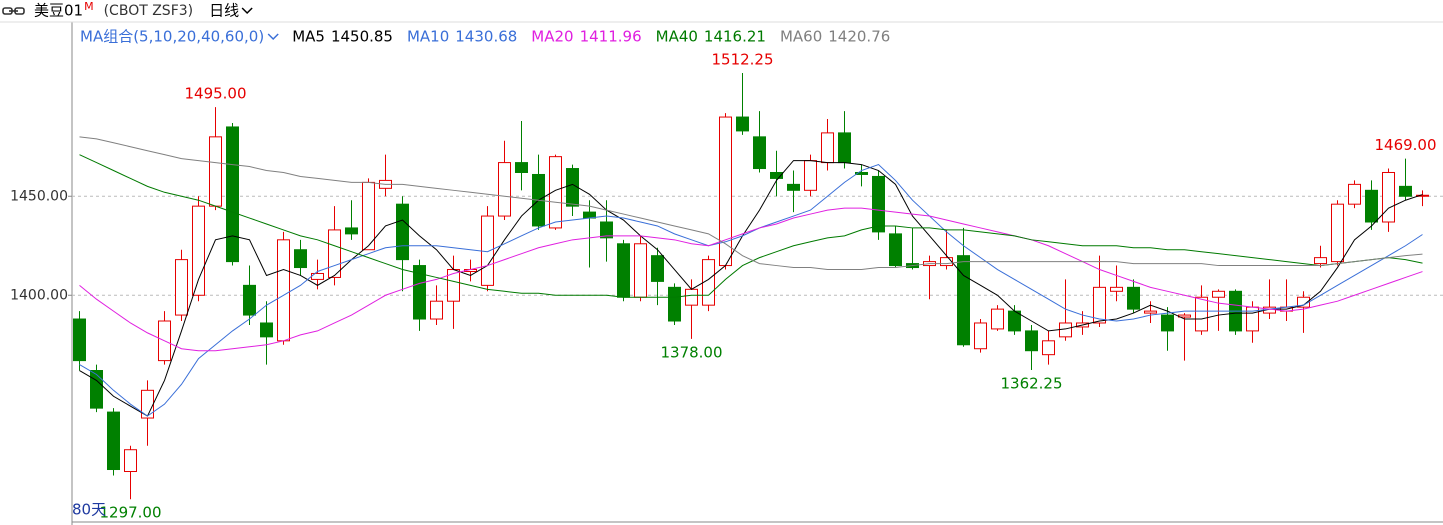  Describe the element at coordinates (172, 37) in the screenshot. I see `ma-group-label: MA组合(5,10,20,40,60,0)` at that location.